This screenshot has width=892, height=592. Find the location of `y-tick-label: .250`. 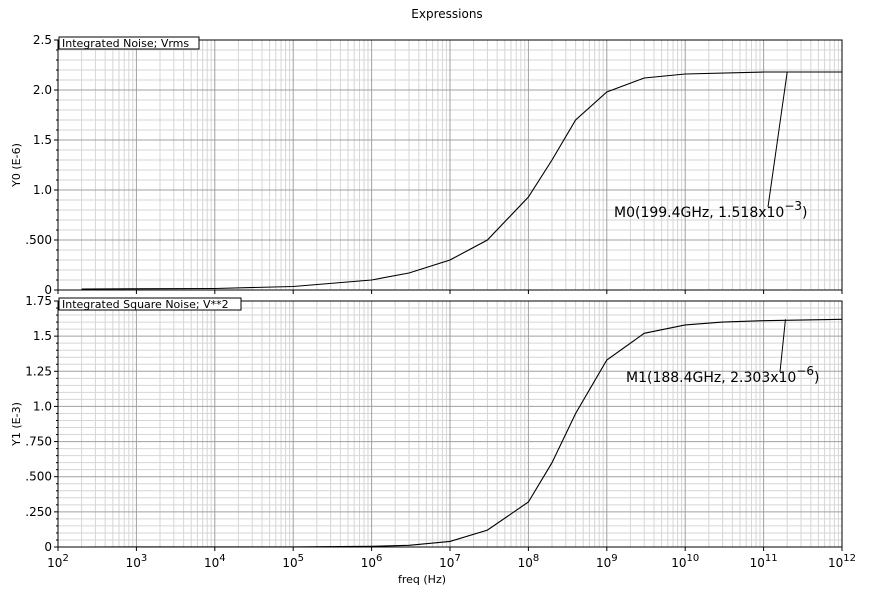

y-tick-label: .250 is located at coordinates (38, 512).